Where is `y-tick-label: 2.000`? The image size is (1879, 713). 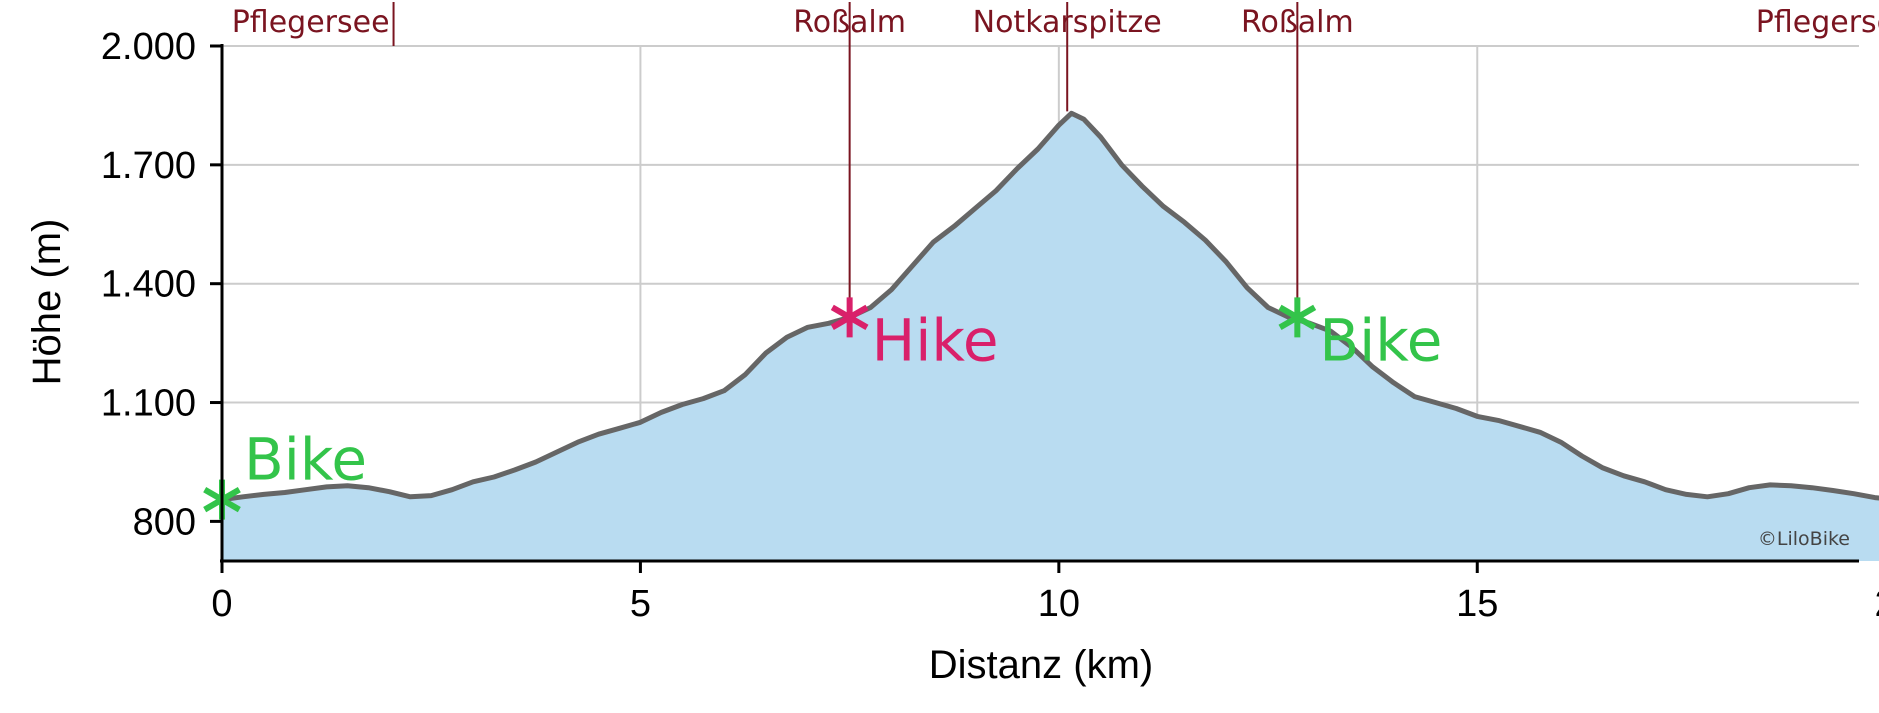 y-tick-label: 2.000 is located at coordinates (148, 47).